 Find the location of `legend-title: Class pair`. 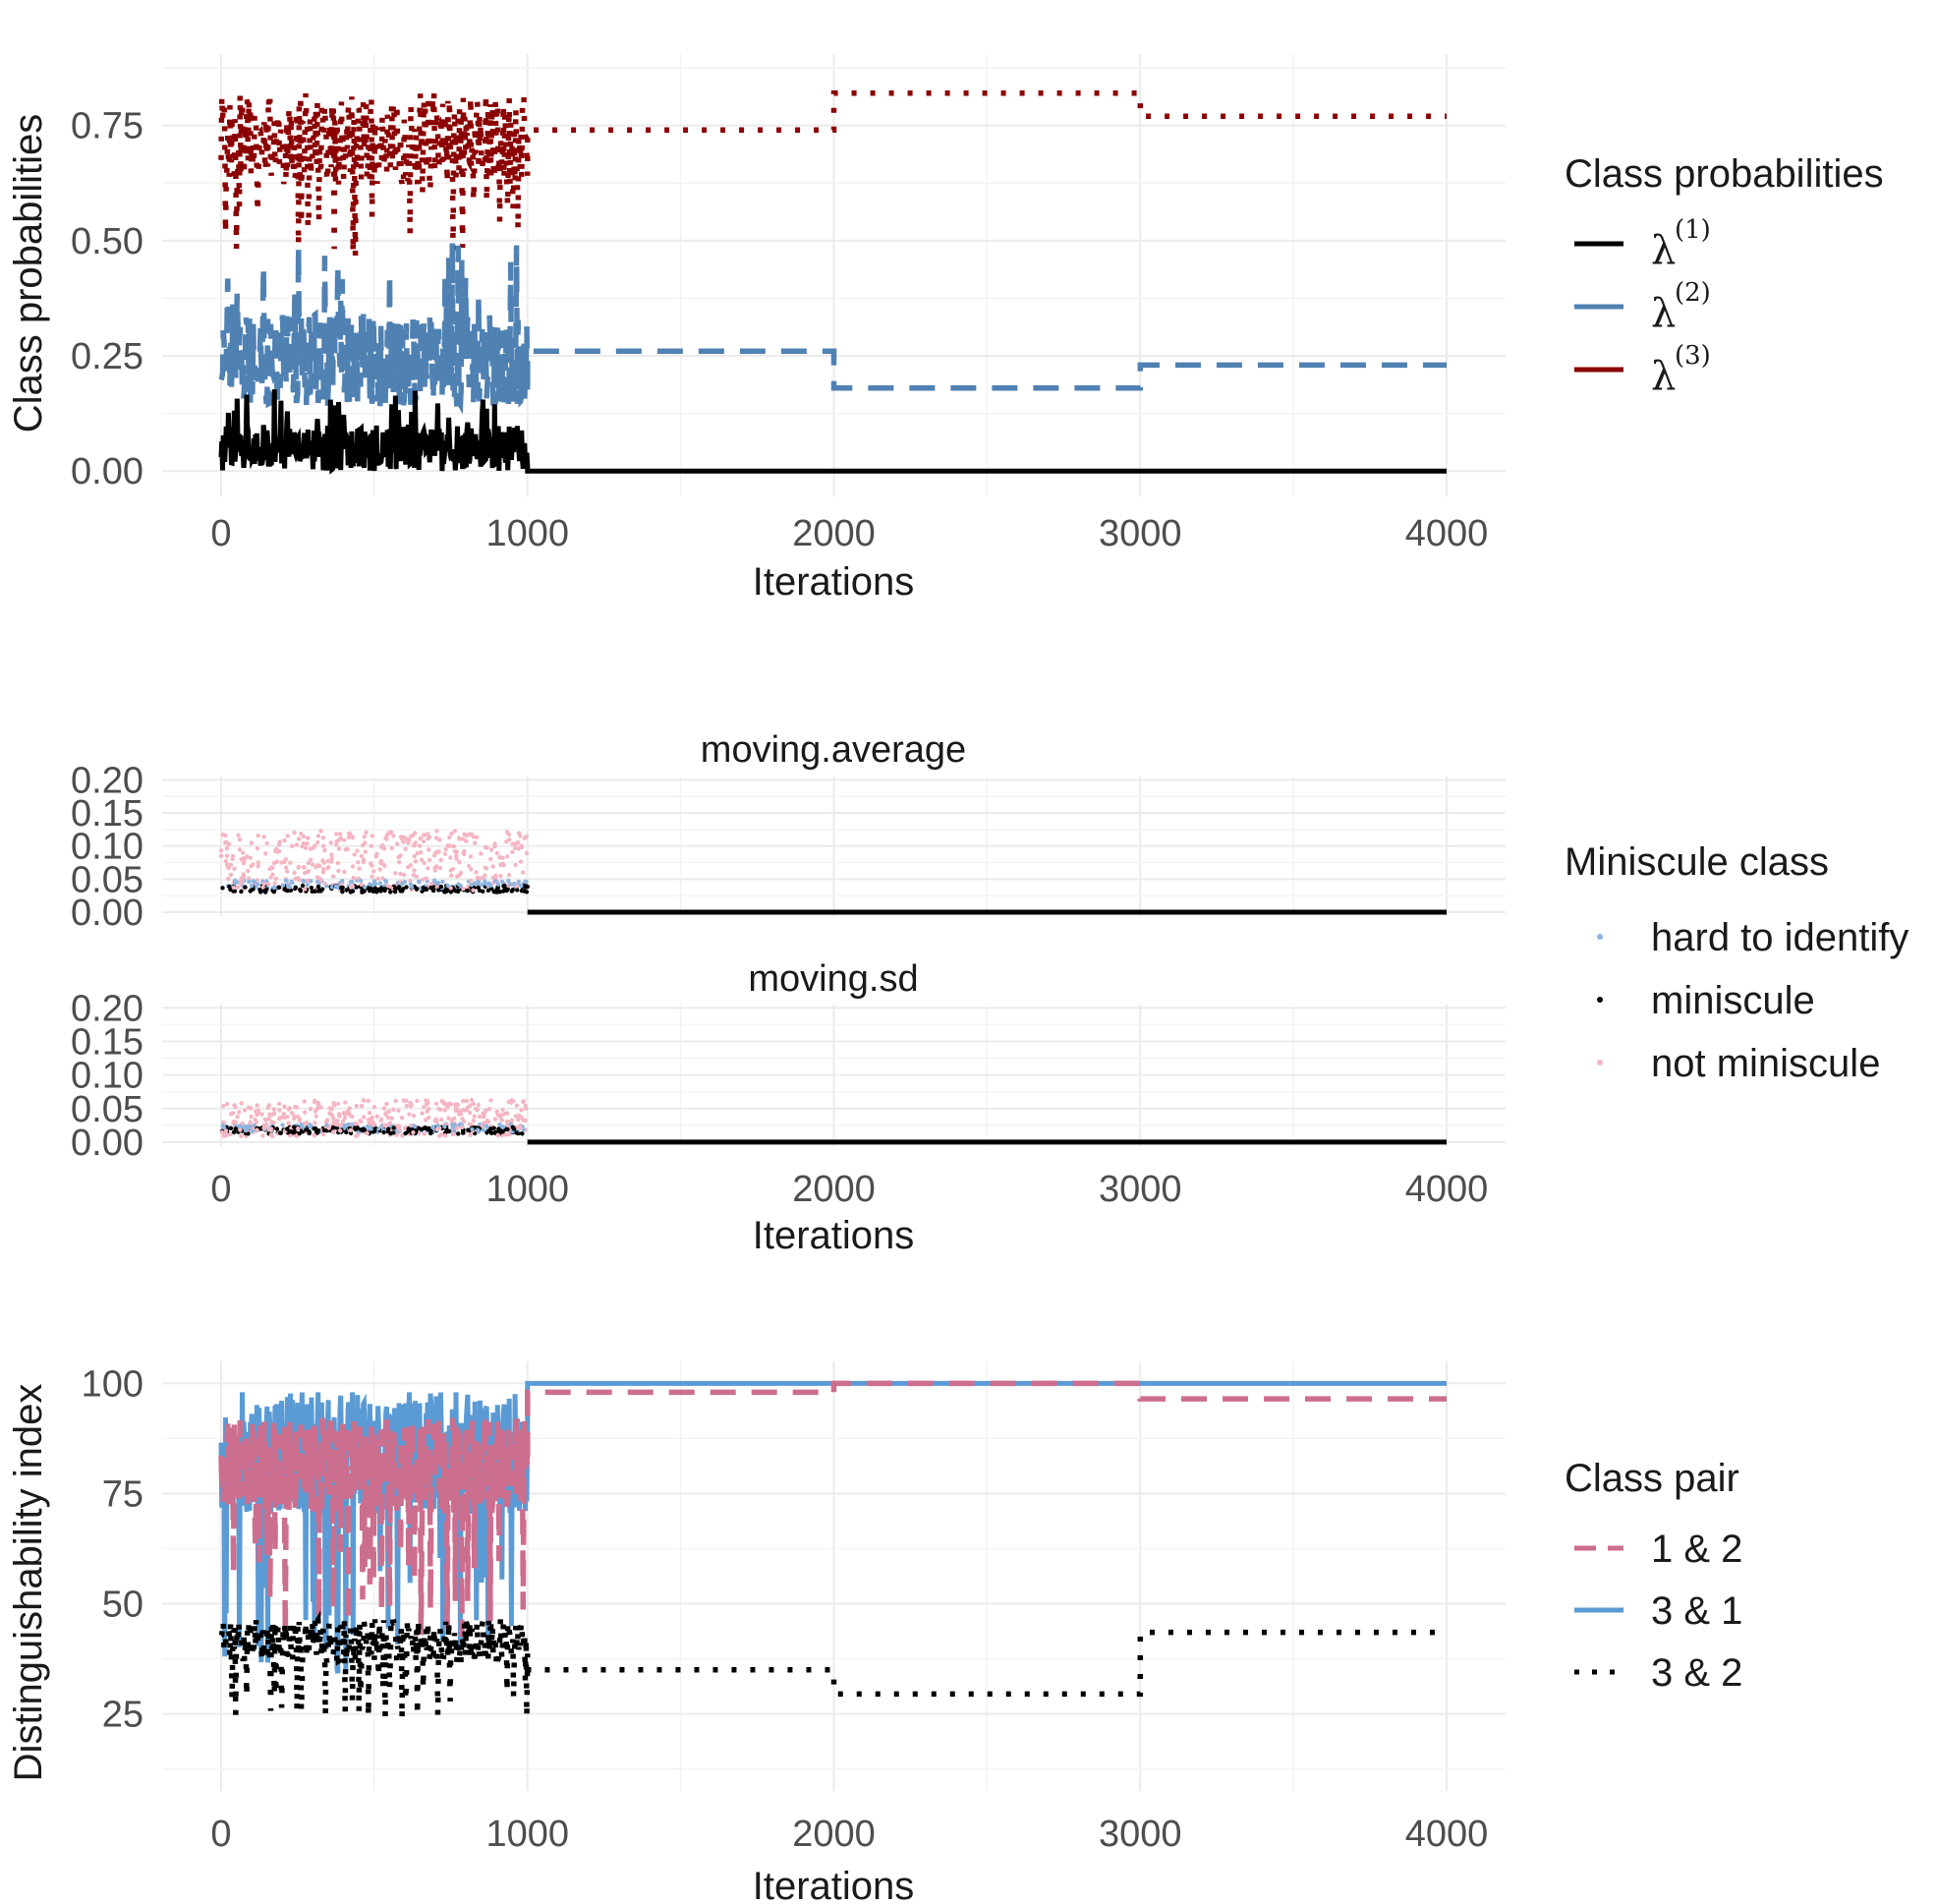

legend-title: Class pair is located at coordinates (1652, 1478).